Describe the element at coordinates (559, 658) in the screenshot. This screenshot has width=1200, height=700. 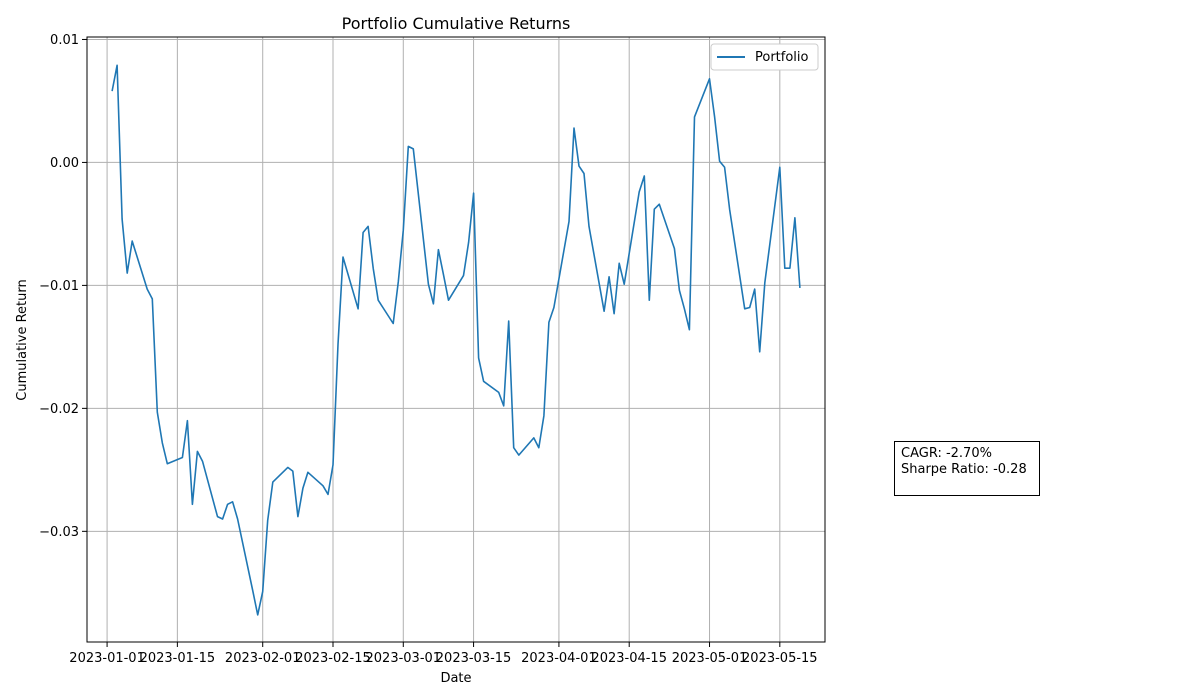
I see `x-tick-label: 2023-04-01` at that location.